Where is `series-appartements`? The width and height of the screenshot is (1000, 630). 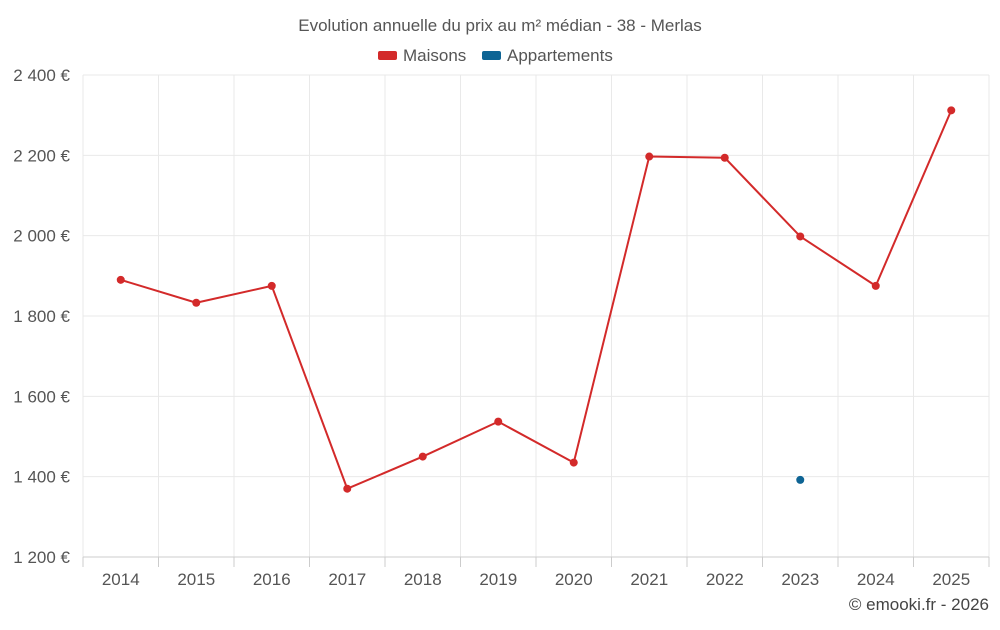 series-appartements is located at coordinates (800, 479).